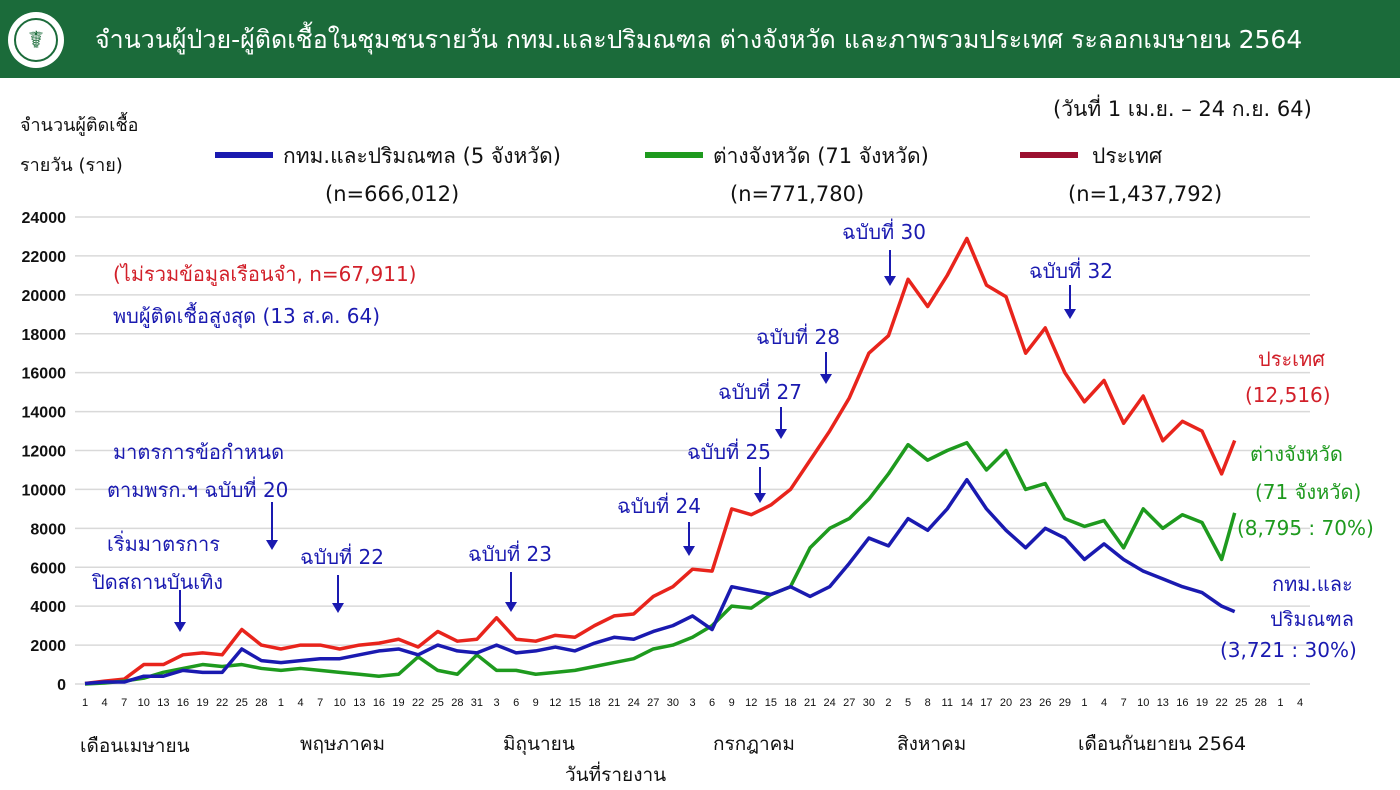  I want to click on x-tick-label: 23, so click(1026, 703).